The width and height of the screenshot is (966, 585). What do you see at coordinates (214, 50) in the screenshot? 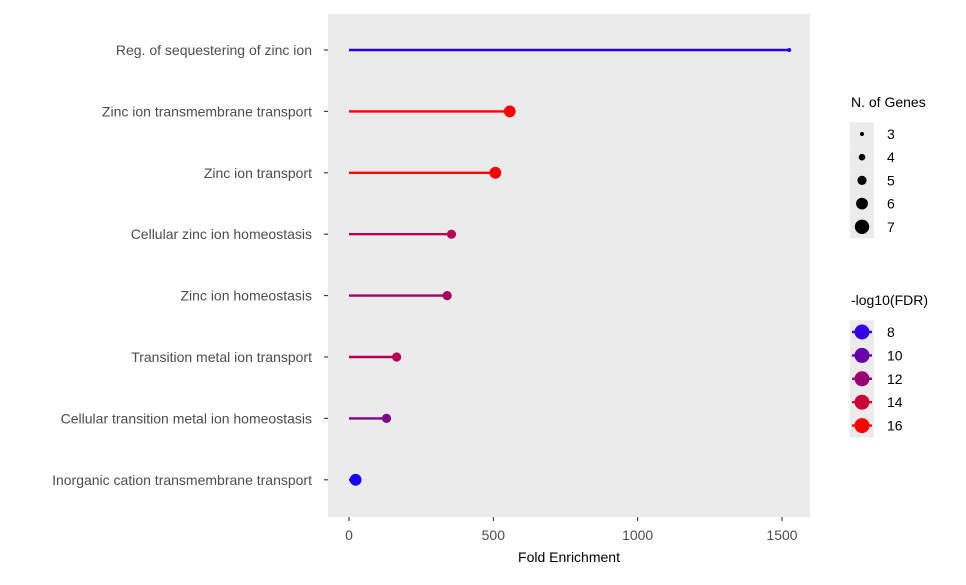
I see `y-tick-label: Reg. of sequestering of zinc ion` at bounding box center [214, 50].